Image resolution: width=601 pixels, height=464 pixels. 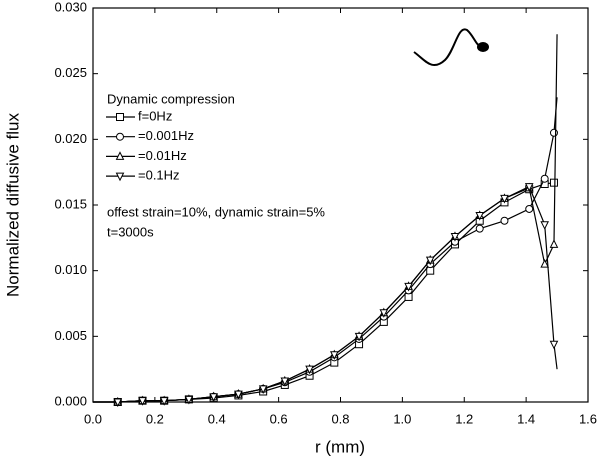 What do you see at coordinates (340, 418) in the screenshot?
I see `x-tick-label: 0.8` at bounding box center [340, 418].